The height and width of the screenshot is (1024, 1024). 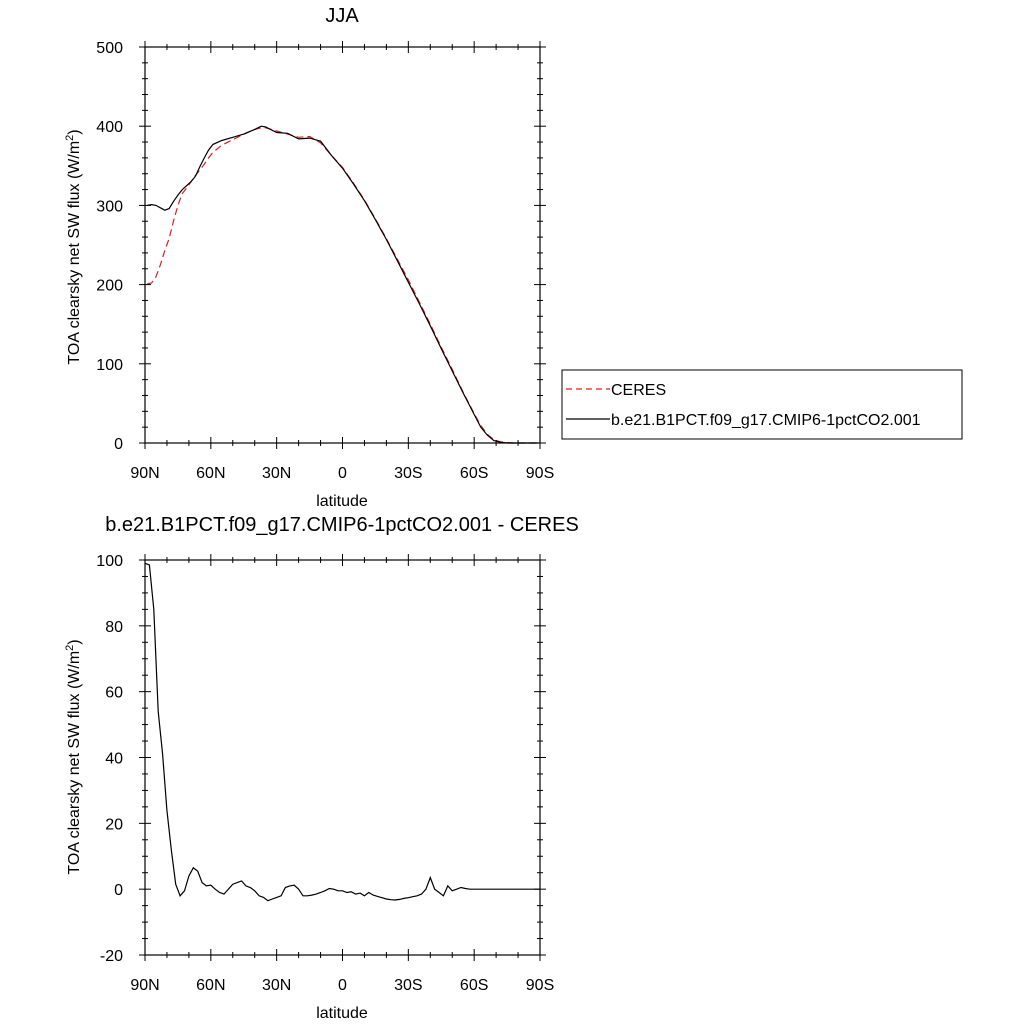 I want to click on top-y-tick-label: 500, so click(x=109, y=48).